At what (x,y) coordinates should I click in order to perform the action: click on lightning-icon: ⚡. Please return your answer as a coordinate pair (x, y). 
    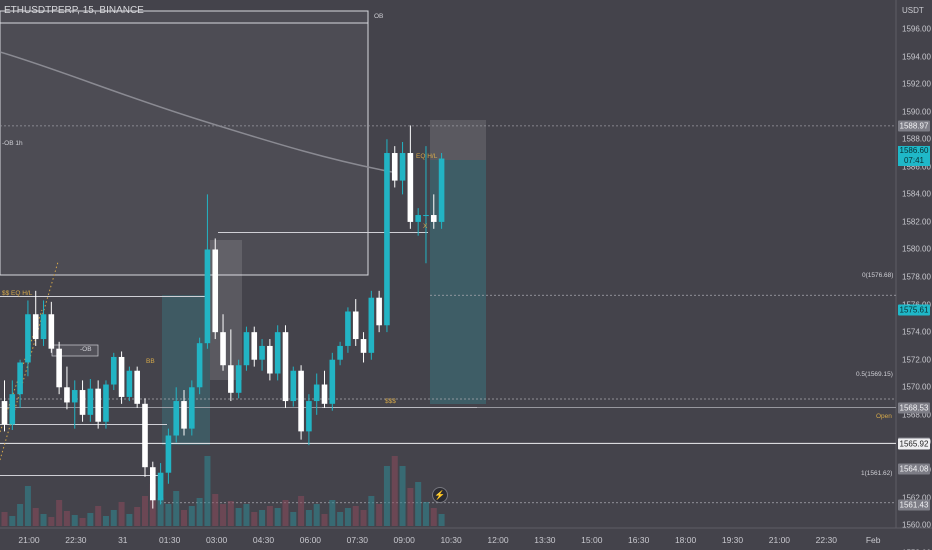
    Looking at the image, I should click on (440, 495).